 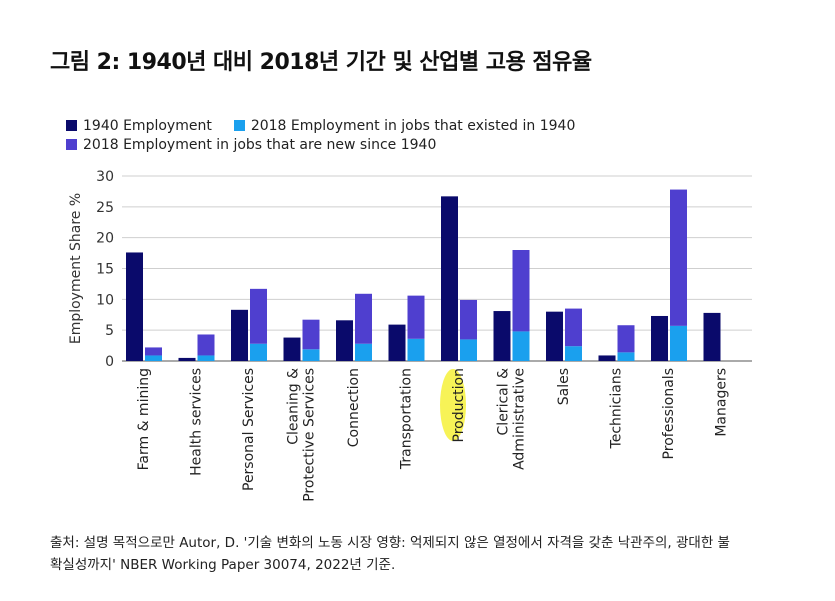 What do you see at coordinates (722, 402) in the screenshot?
I see `x-tick-label: Managers` at bounding box center [722, 402].